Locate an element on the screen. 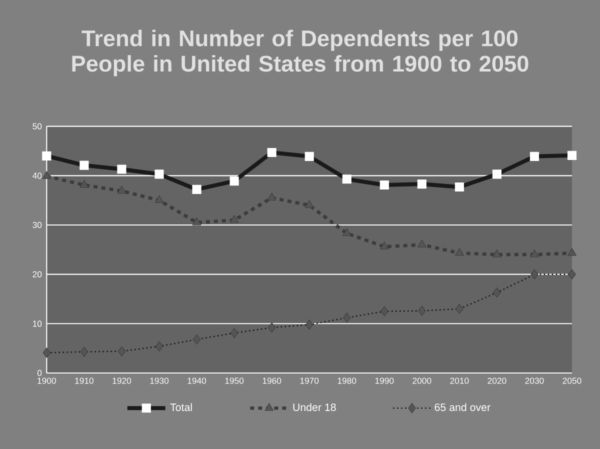 The image size is (600, 449). x-tick-label: 1970 is located at coordinates (309, 381).